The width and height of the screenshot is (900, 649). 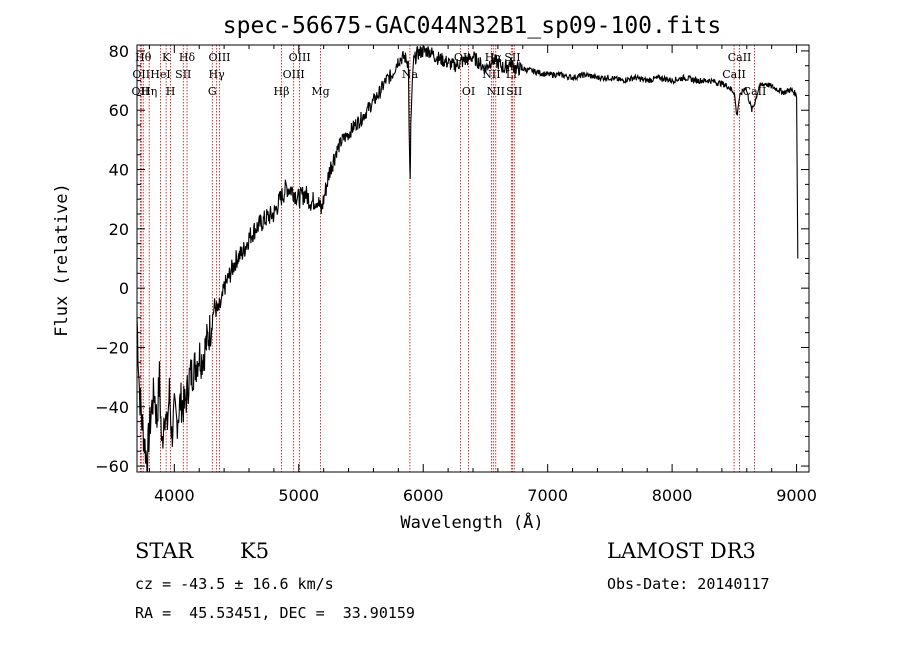 What do you see at coordinates (734, 74) in the screenshot?
I see `marker-label-26: CaII` at bounding box center [734, 74].